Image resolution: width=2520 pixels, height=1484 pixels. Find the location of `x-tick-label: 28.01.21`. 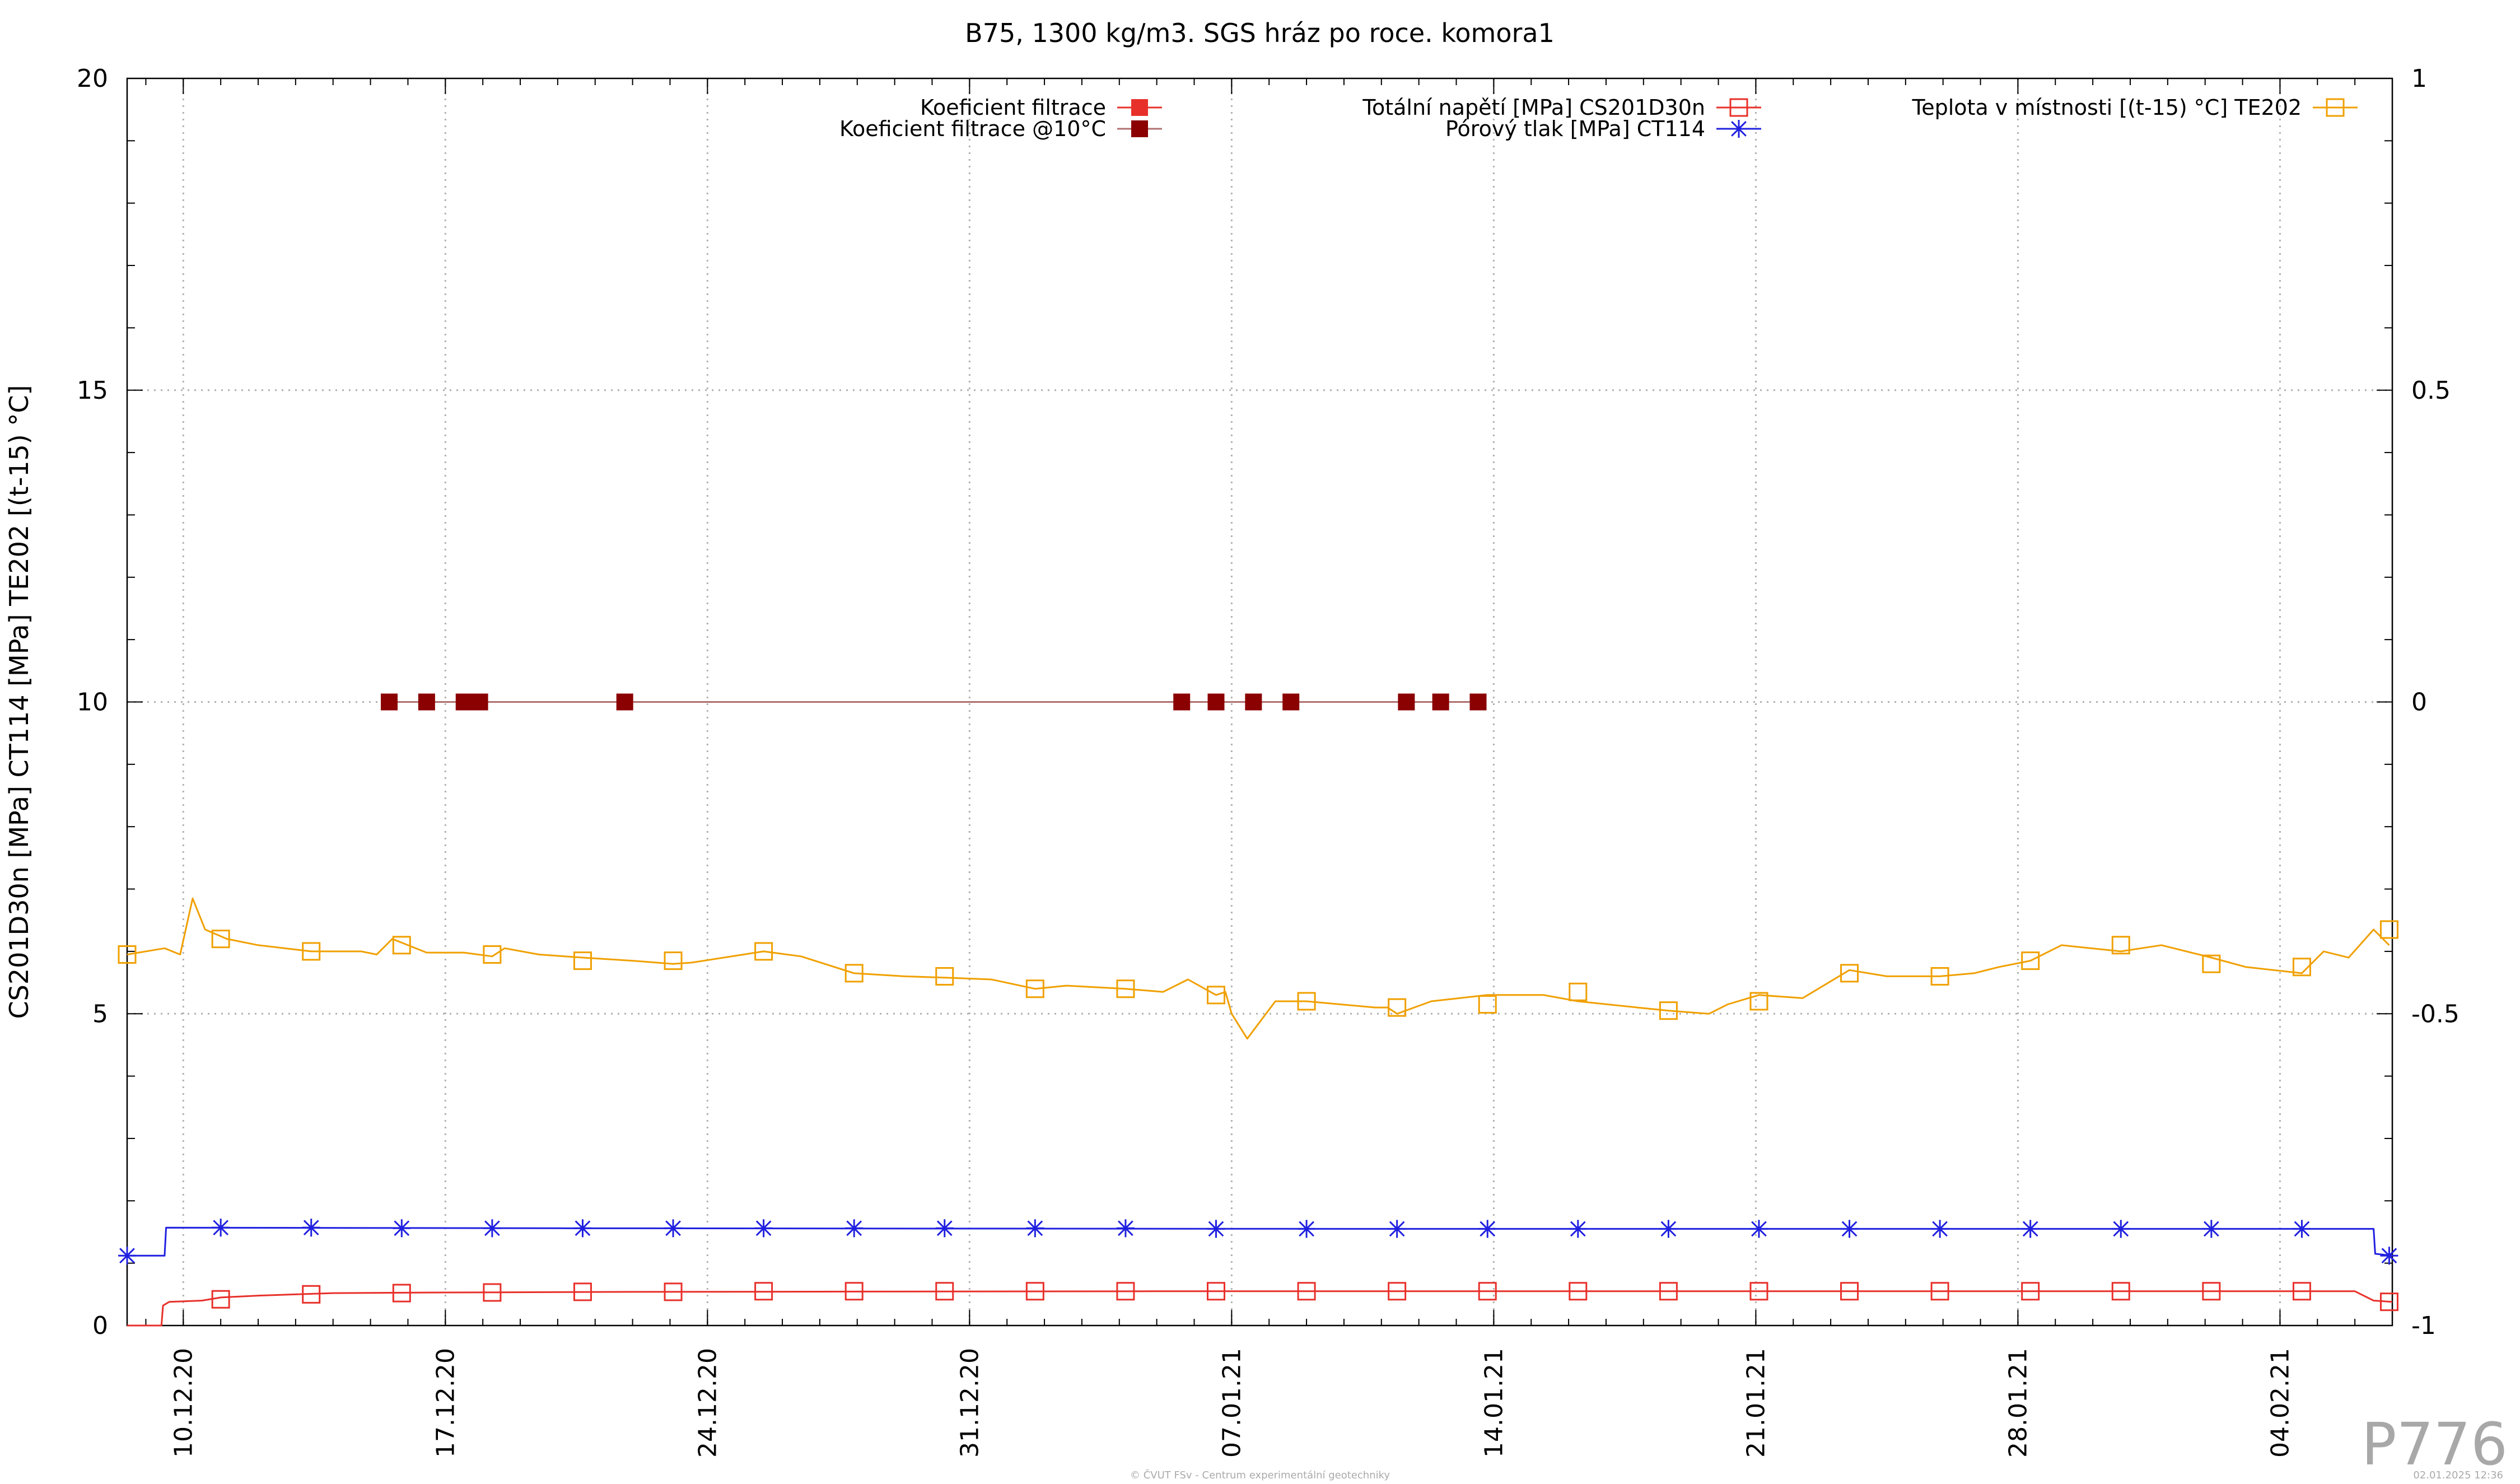

x-tick-label: 28.01.21 is located at coordinates (2018, 1403).